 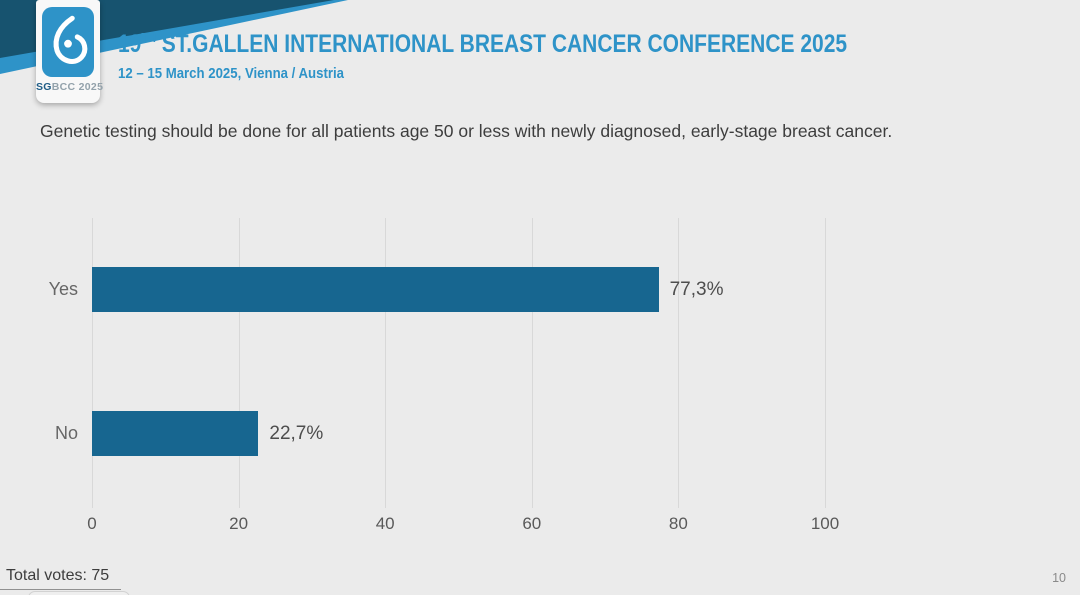 I want to click on logo-square, so click(x=68, y=42).